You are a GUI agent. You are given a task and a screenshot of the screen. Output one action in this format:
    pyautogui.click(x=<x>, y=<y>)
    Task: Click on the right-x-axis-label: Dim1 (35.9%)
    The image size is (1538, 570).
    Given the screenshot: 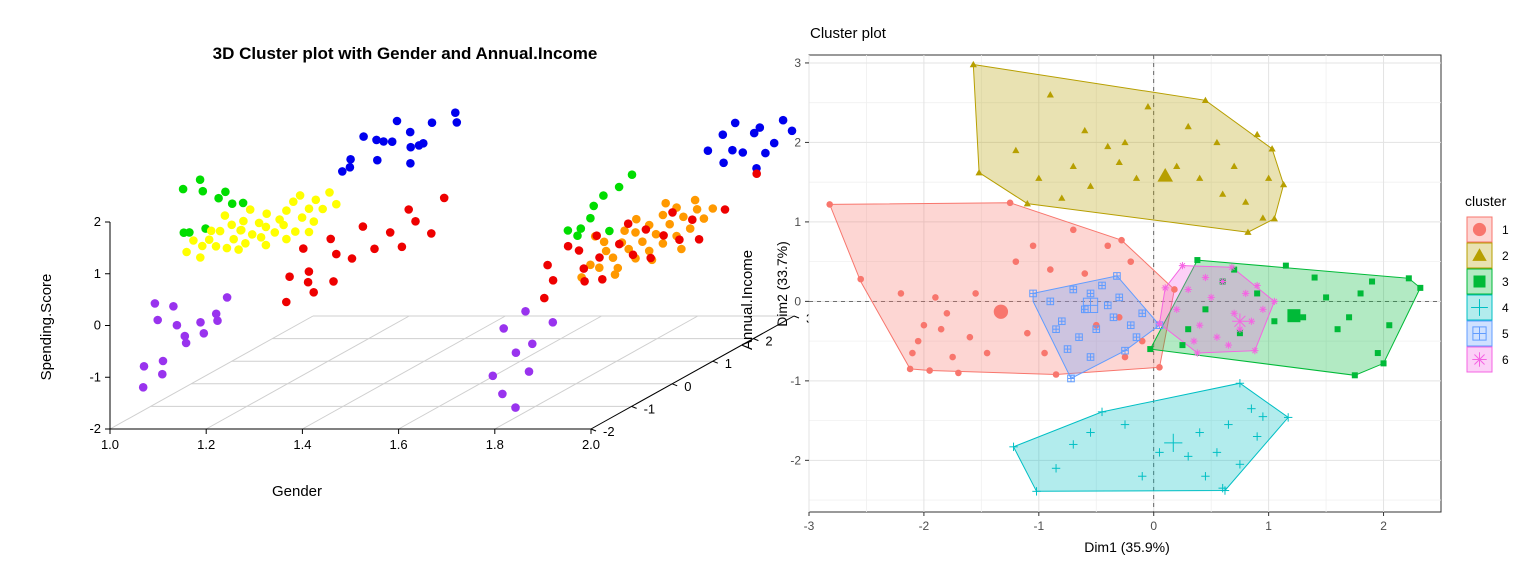 What is the action you would take?
    pyautogui.click(x=1127, y=547)
    